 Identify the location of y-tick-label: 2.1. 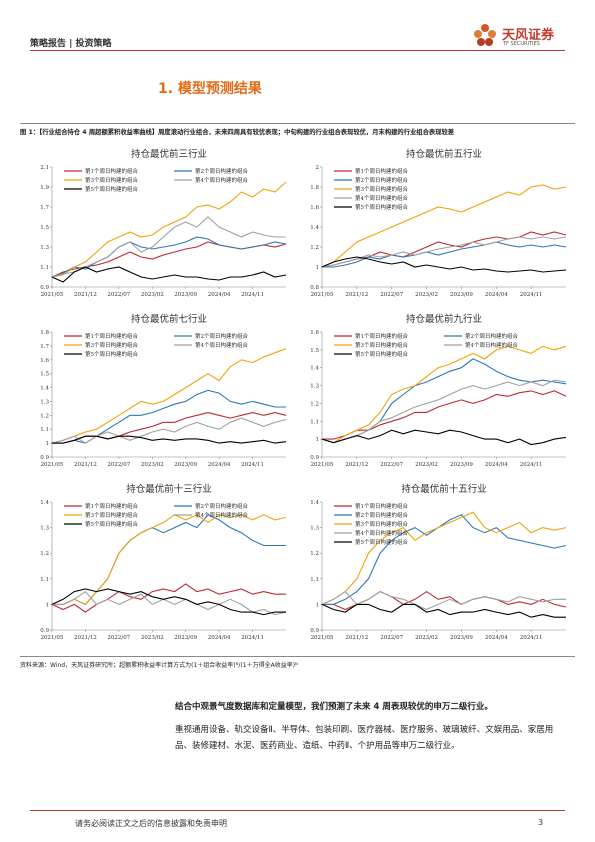
(44, 168).